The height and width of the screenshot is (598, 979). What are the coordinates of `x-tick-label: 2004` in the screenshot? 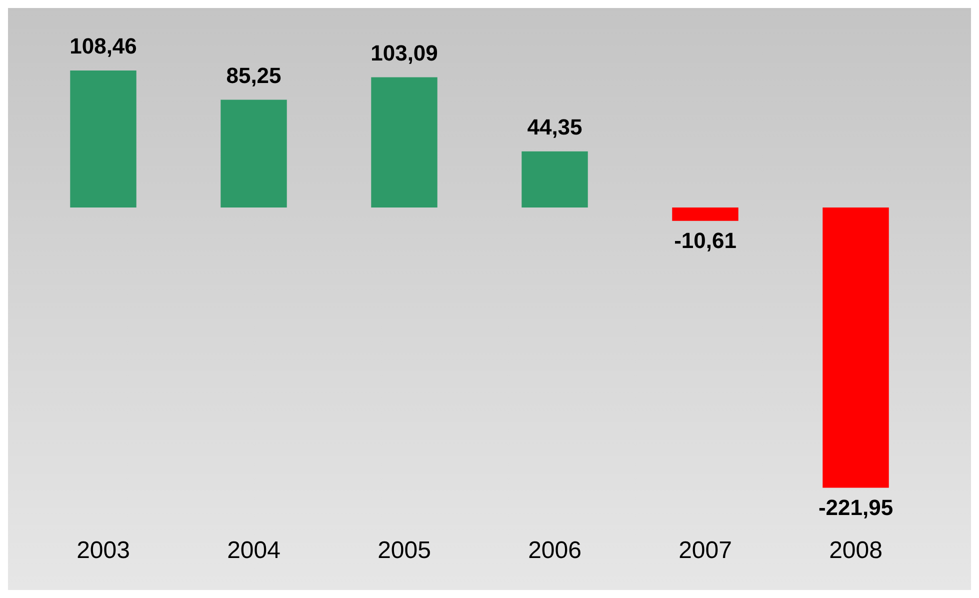 It's located at (253, 550).